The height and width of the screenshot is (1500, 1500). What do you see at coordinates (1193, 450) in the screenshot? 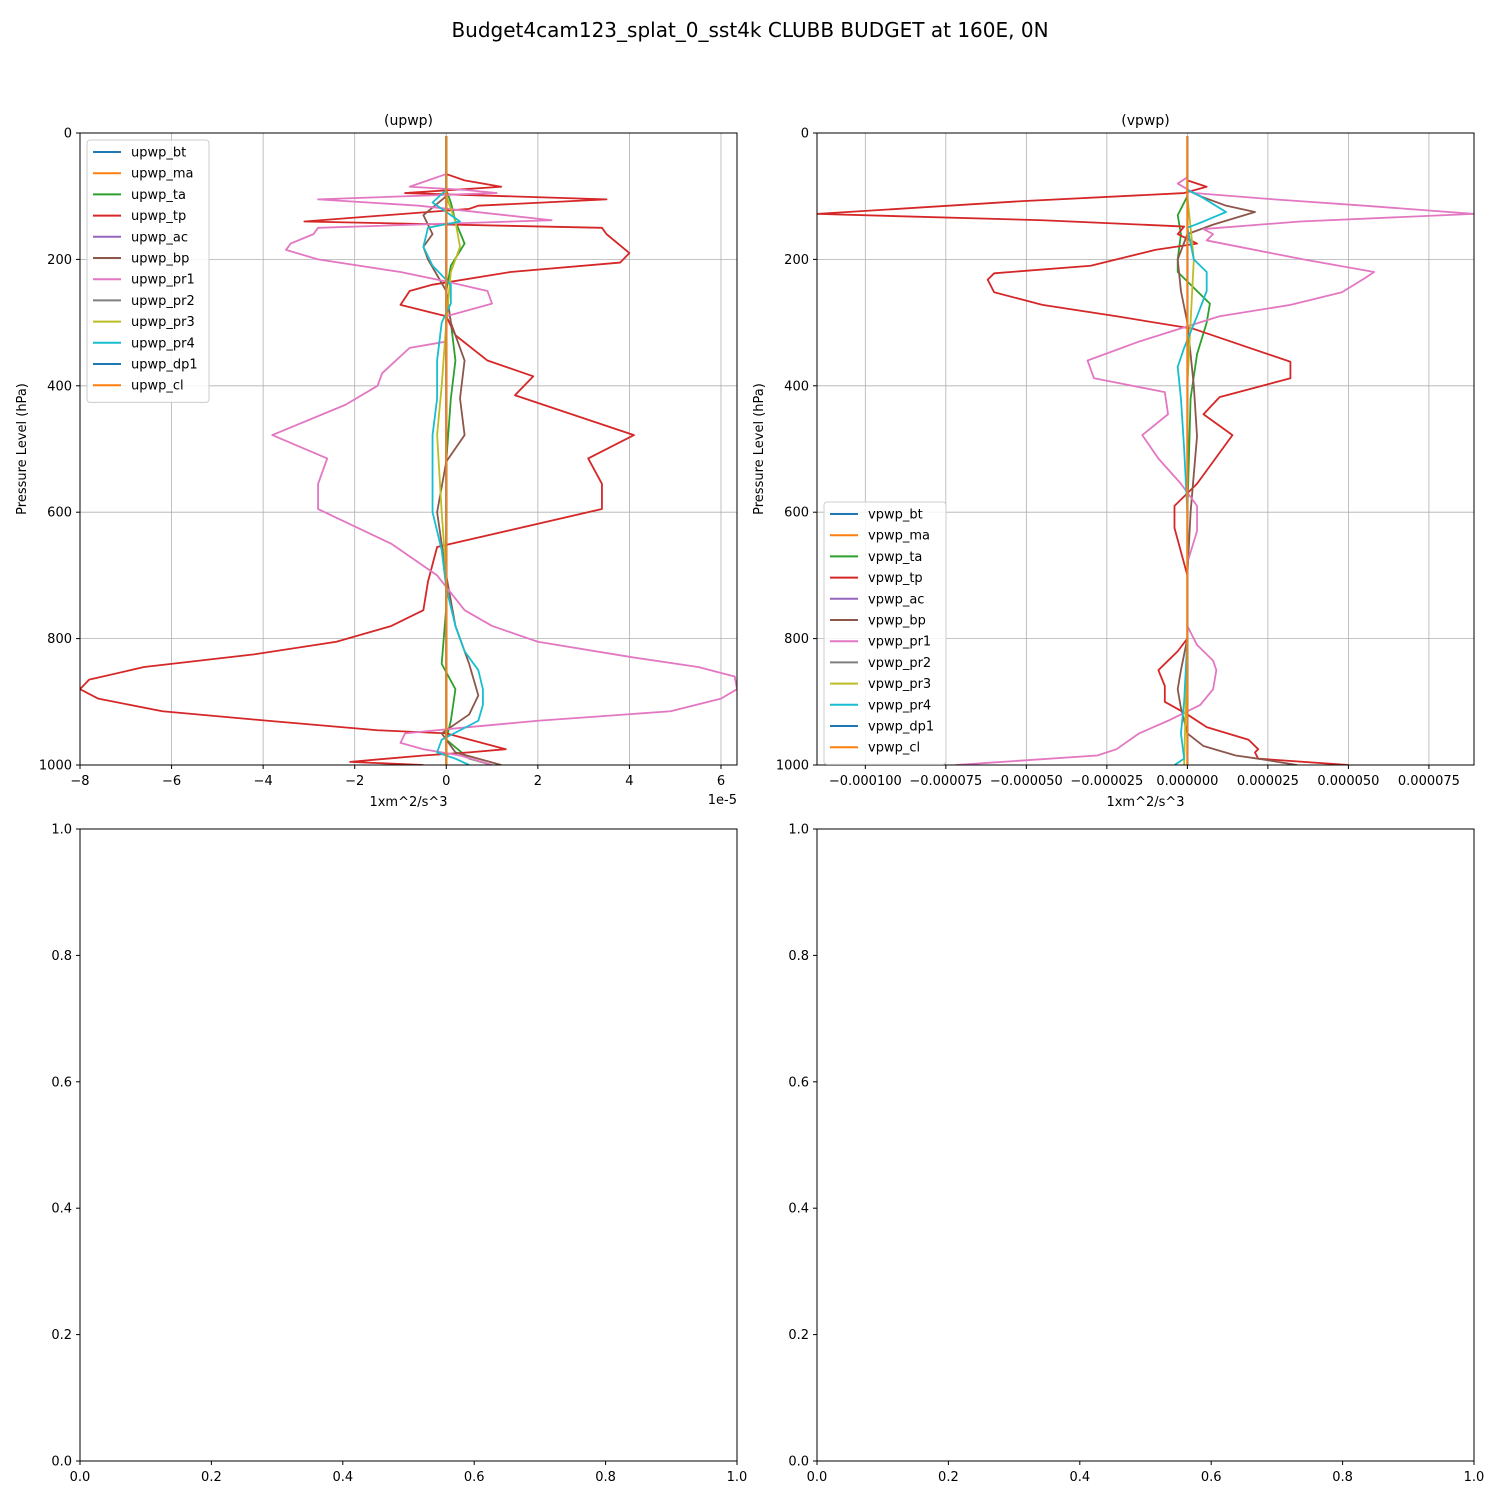
I see `series-line-vpwp_ta` at bounding box center [1193, 450].